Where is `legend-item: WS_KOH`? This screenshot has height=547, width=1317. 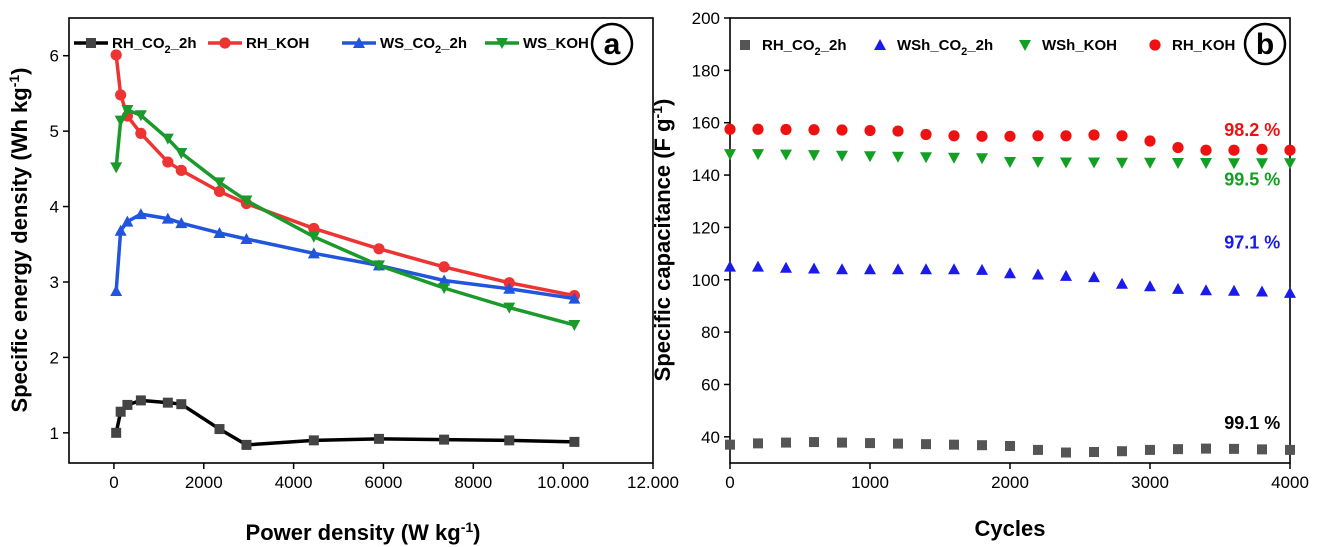
legend-item: WS_KOH is located at coordinates (537, 43).